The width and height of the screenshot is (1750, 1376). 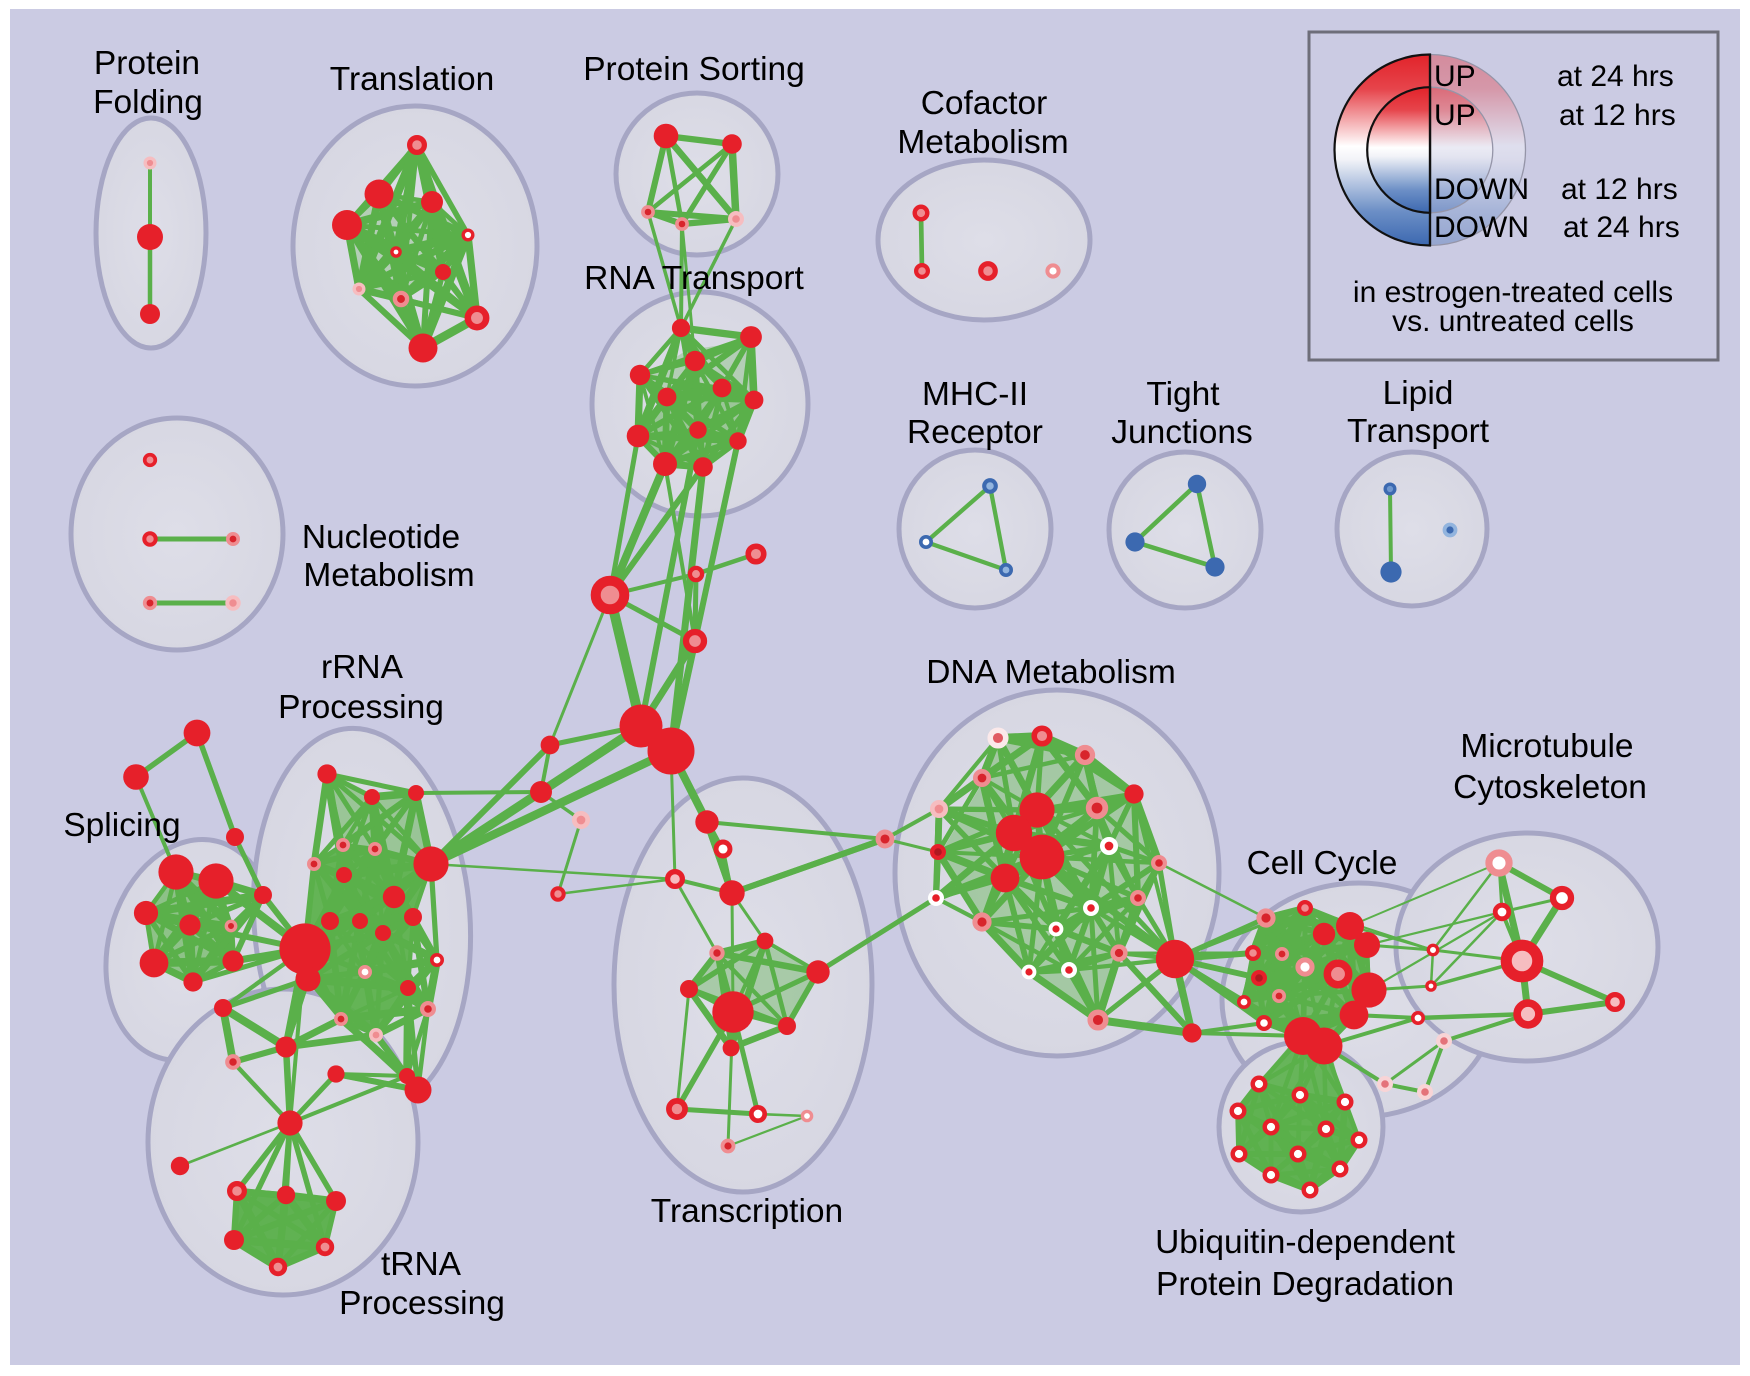 What do you see at coordinates (1050, 672) in the screenshot?
I see `svg-text: DNA Metabolism` at bounding box center [1050, 672].